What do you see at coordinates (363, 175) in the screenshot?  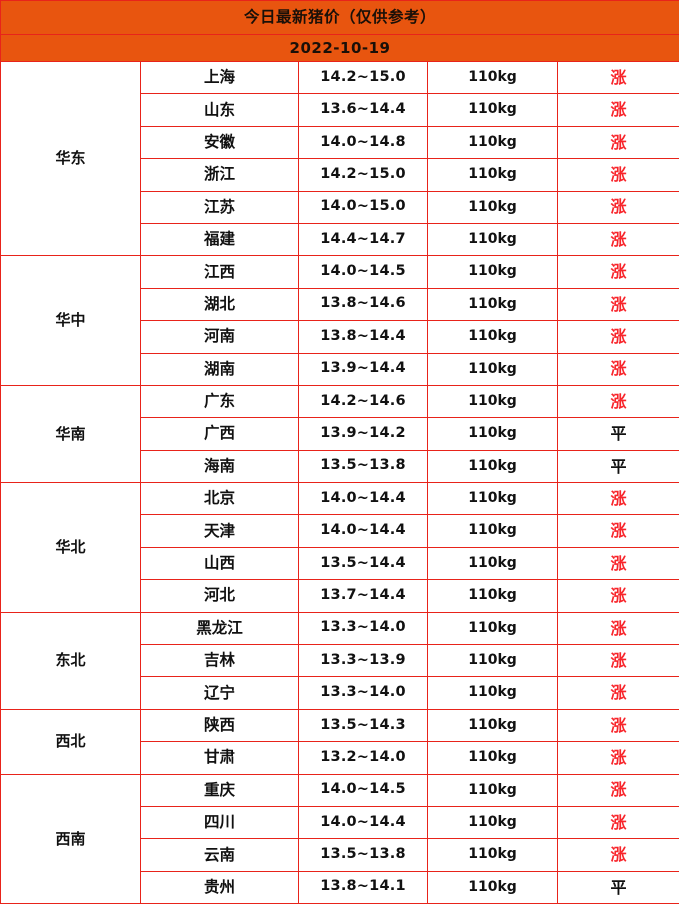 I see `price-cell: 14.2~15.0` at bounding box center [363, 175].